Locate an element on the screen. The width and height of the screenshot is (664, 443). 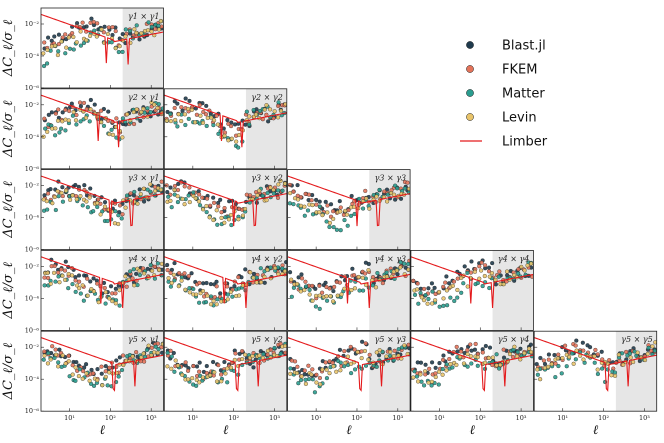
panel-label: γ5 × γ4 is located at coordinates (514, 339).